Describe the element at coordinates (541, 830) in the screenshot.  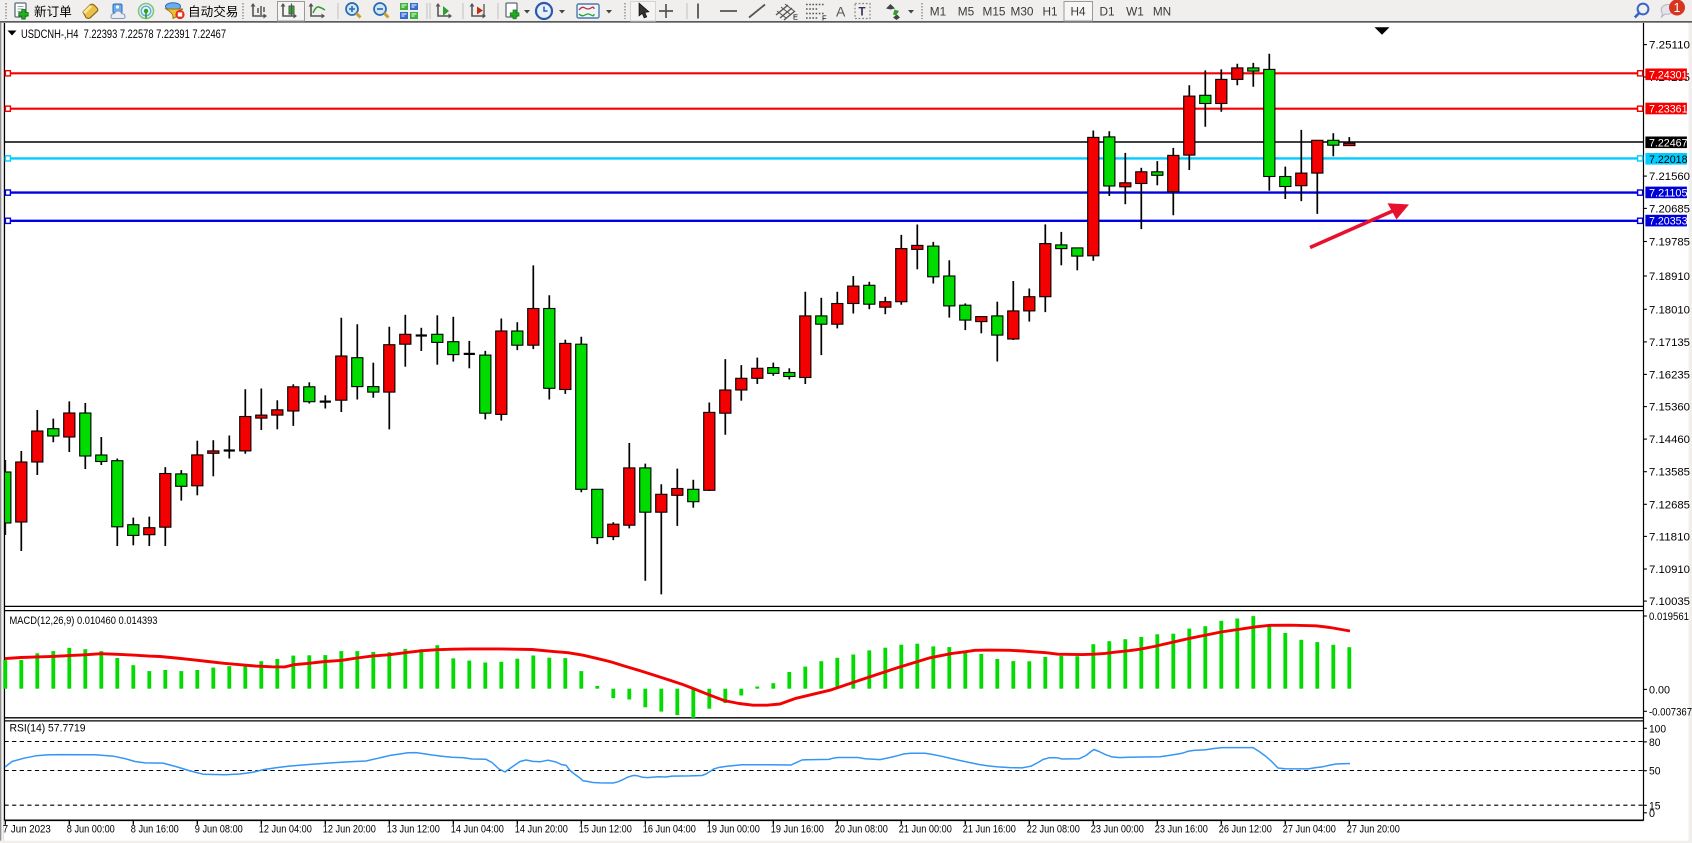
I see `svg-text: 14 Jun 20:00` at that location.